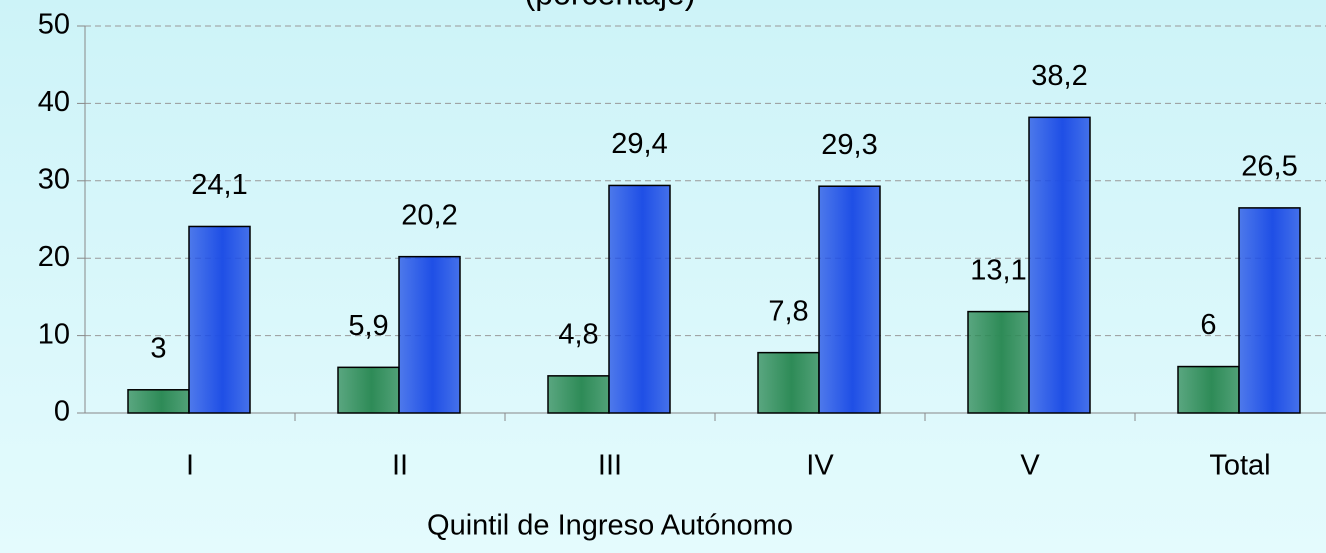 The height and width of the screenshot is (553, 1326). I want to click on x-tick-label: Total, so click(1239, 466).